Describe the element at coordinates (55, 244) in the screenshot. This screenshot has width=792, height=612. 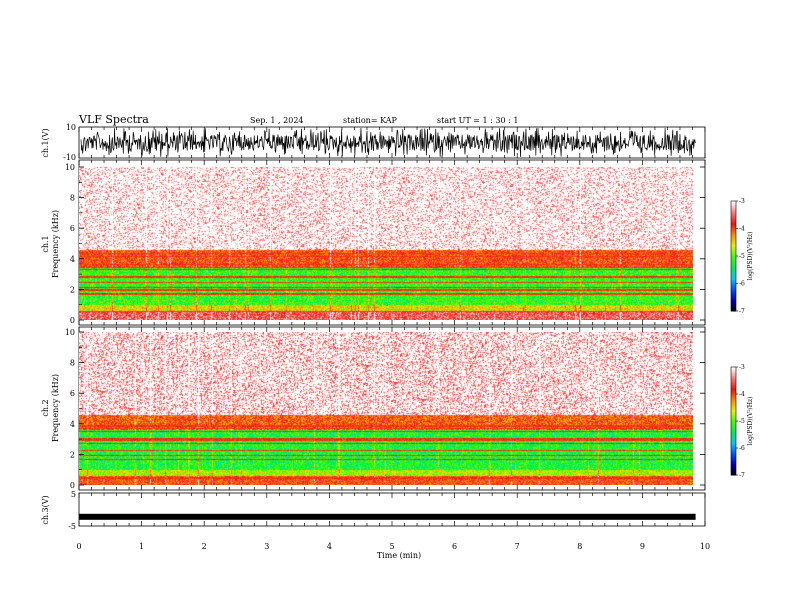
I see `ch1-spec-ylabel-line2: Frequency (kHz)` at that location.